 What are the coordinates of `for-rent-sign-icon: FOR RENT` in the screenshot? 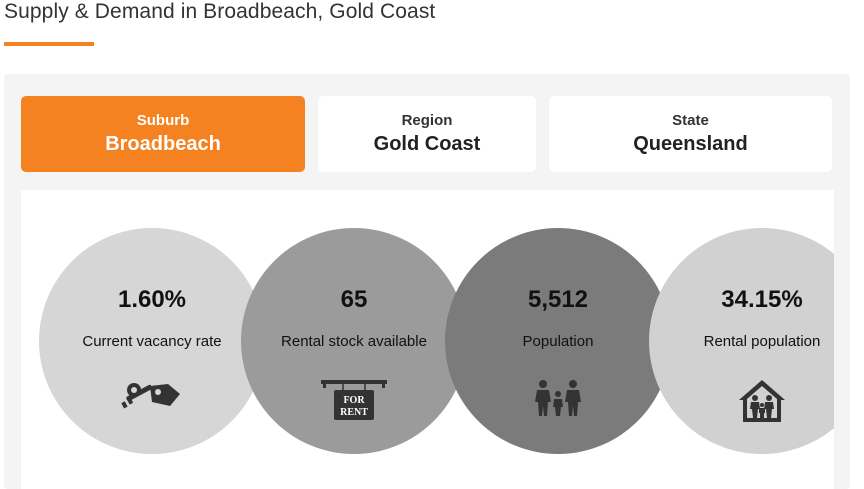 It's located at (354, 402).